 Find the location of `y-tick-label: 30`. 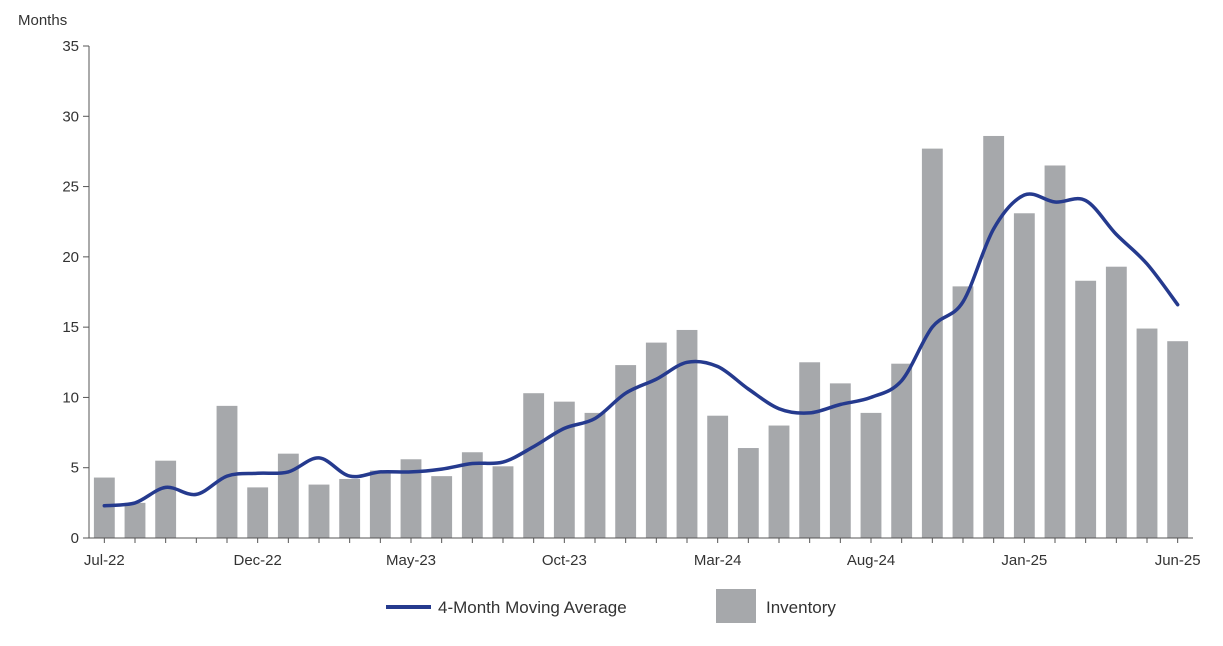

y-tick-label: 30 is located at coordinates (70, 116).